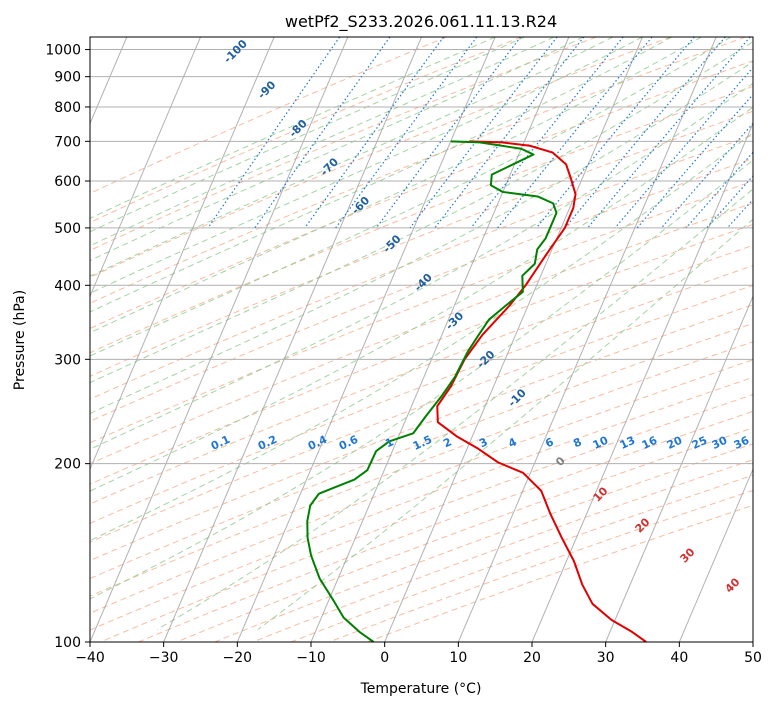  Describe the element at coordinates (67, 108) in the screenshot. I see `y-tick-label: 800` at that location.